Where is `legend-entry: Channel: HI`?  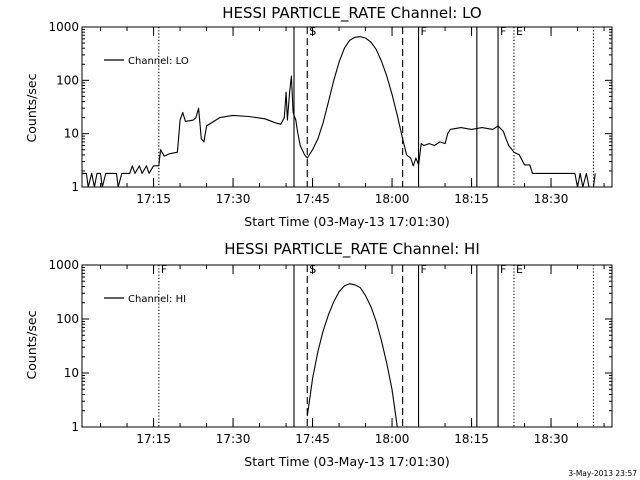
legend-entry: Channel: HI is located at coordinates (157, 299).